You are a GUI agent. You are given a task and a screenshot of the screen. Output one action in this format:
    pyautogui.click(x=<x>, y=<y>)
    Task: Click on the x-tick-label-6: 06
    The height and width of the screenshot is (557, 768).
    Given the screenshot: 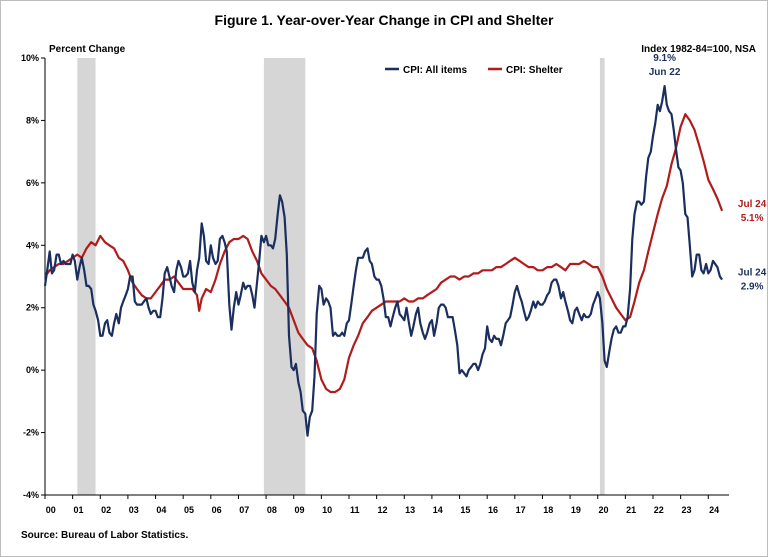 What is the action you would take?
    pyautogui.click(x=217, y=510)
    